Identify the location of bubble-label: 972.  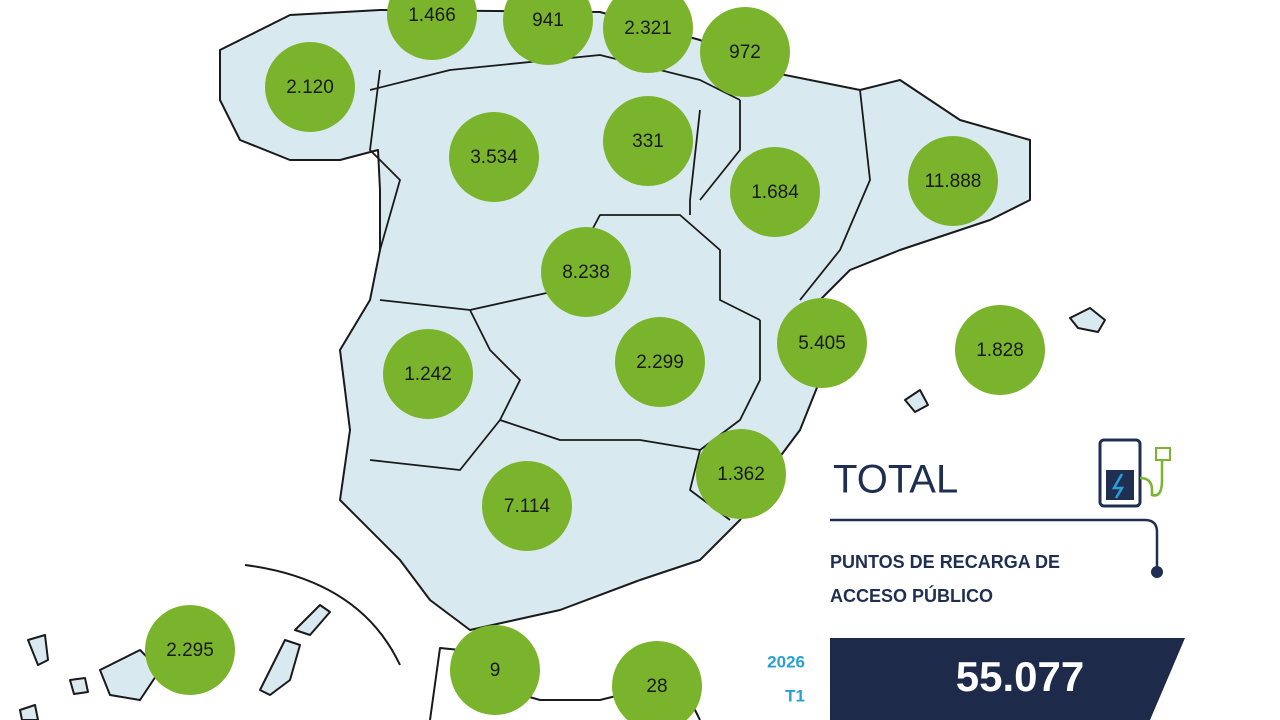
(745, 52).